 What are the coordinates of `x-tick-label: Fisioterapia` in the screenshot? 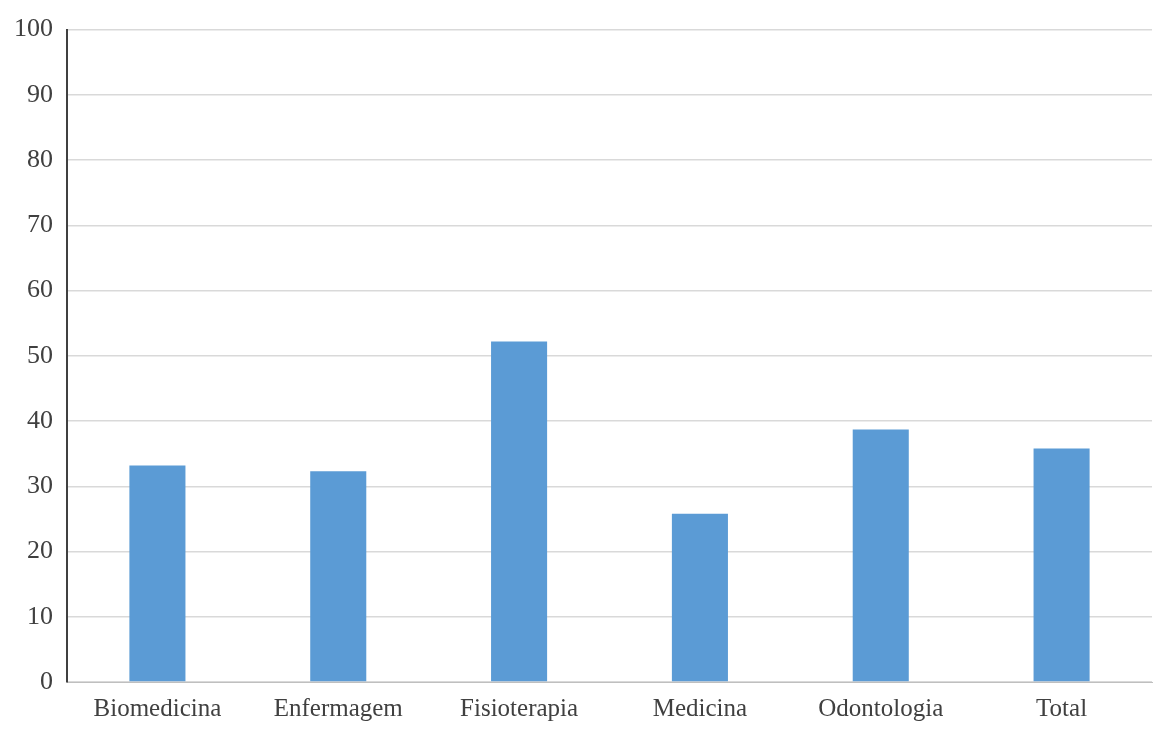 It's located at (519, 707).